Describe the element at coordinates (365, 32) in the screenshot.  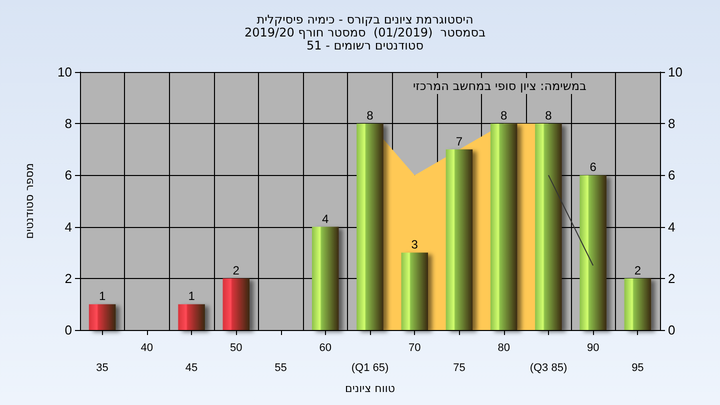
I see `chart-title: היסטוגרמת ציונים בקורס - כימיה פיסיקלית בסמסטר (01/2019) סמסטר חורף 2019/20 סטודנטים רשומים - 51` at that location.